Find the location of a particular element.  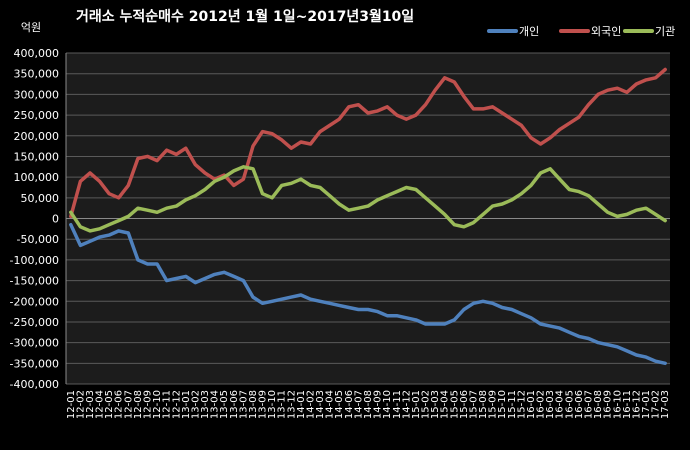

y-tick-label: -300,000 is located at coordinates (34, 343).